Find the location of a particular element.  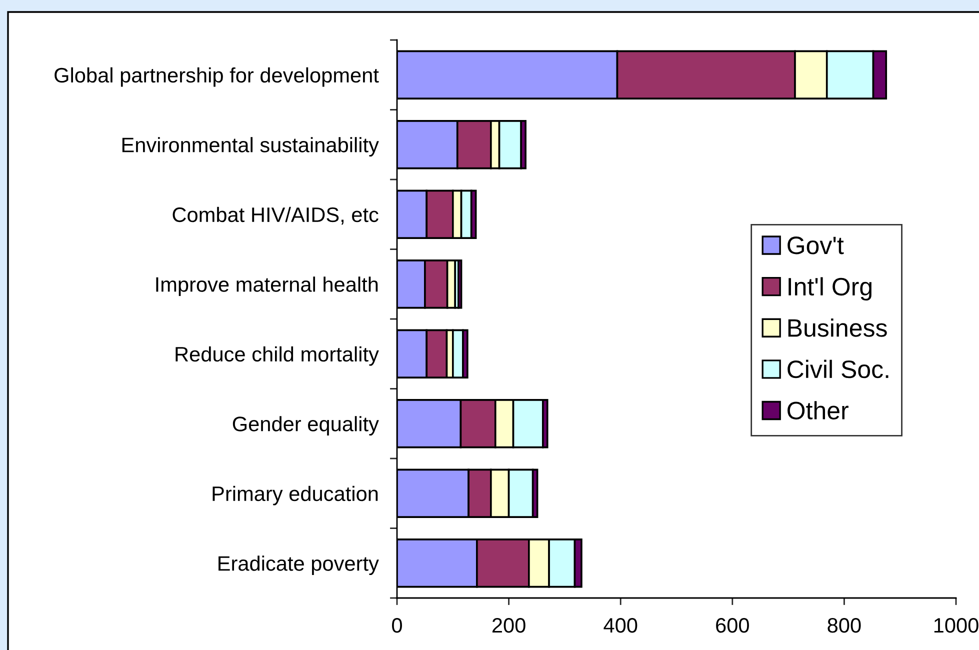

x-tick-label: 600 is located at coordinates (732, 625).